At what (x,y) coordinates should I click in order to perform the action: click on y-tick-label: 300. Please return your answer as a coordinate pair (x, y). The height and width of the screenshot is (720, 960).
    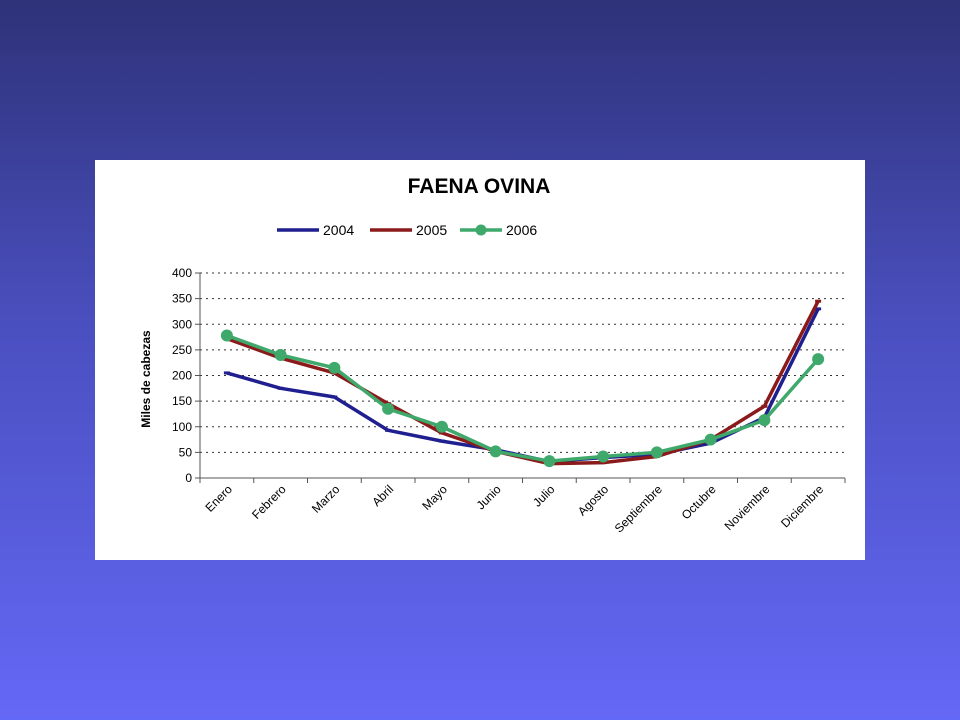
    Looking at the image, I should click on (182, 324).